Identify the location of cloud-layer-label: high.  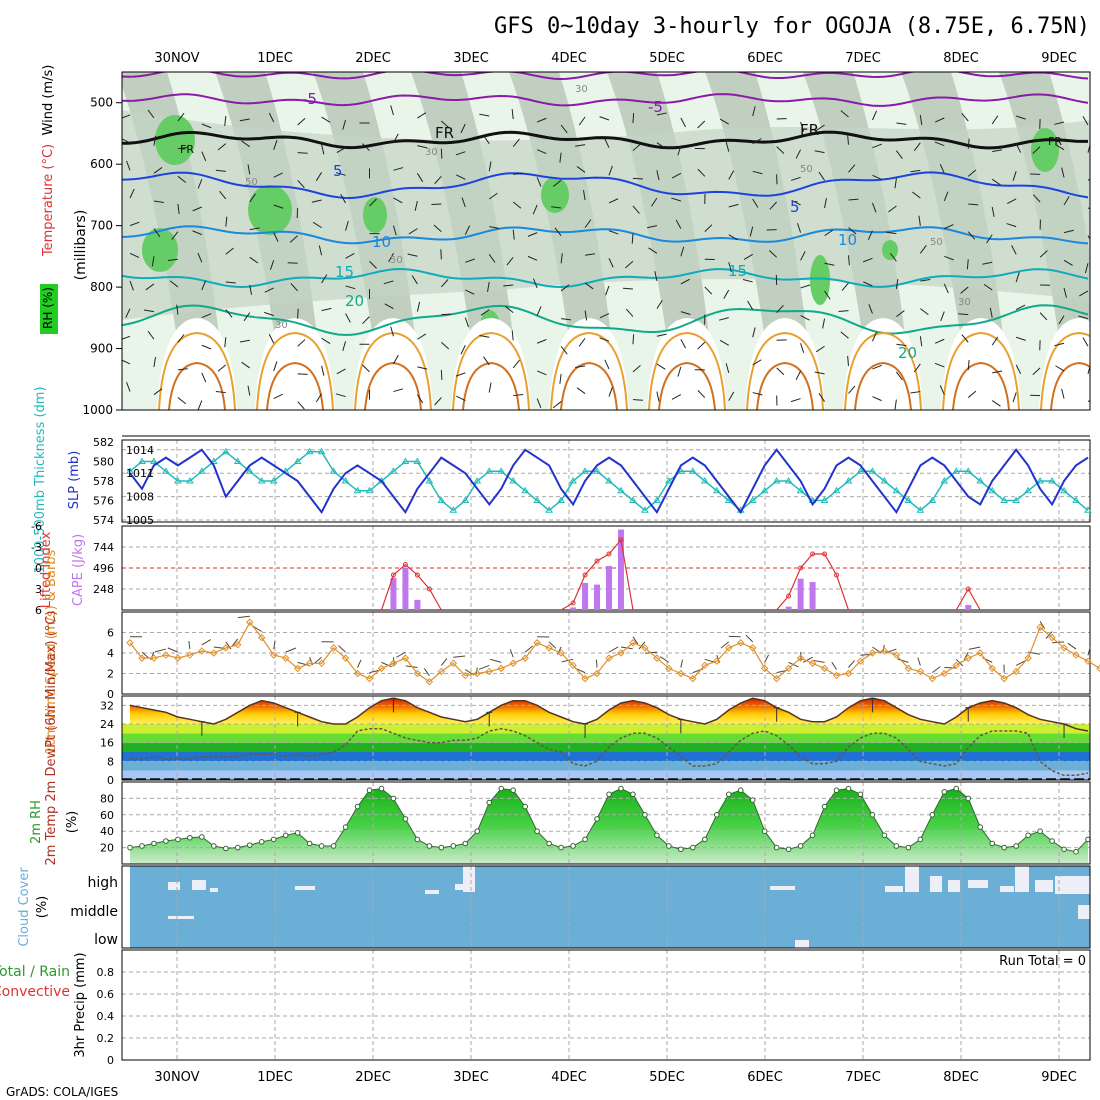
(102, 883).